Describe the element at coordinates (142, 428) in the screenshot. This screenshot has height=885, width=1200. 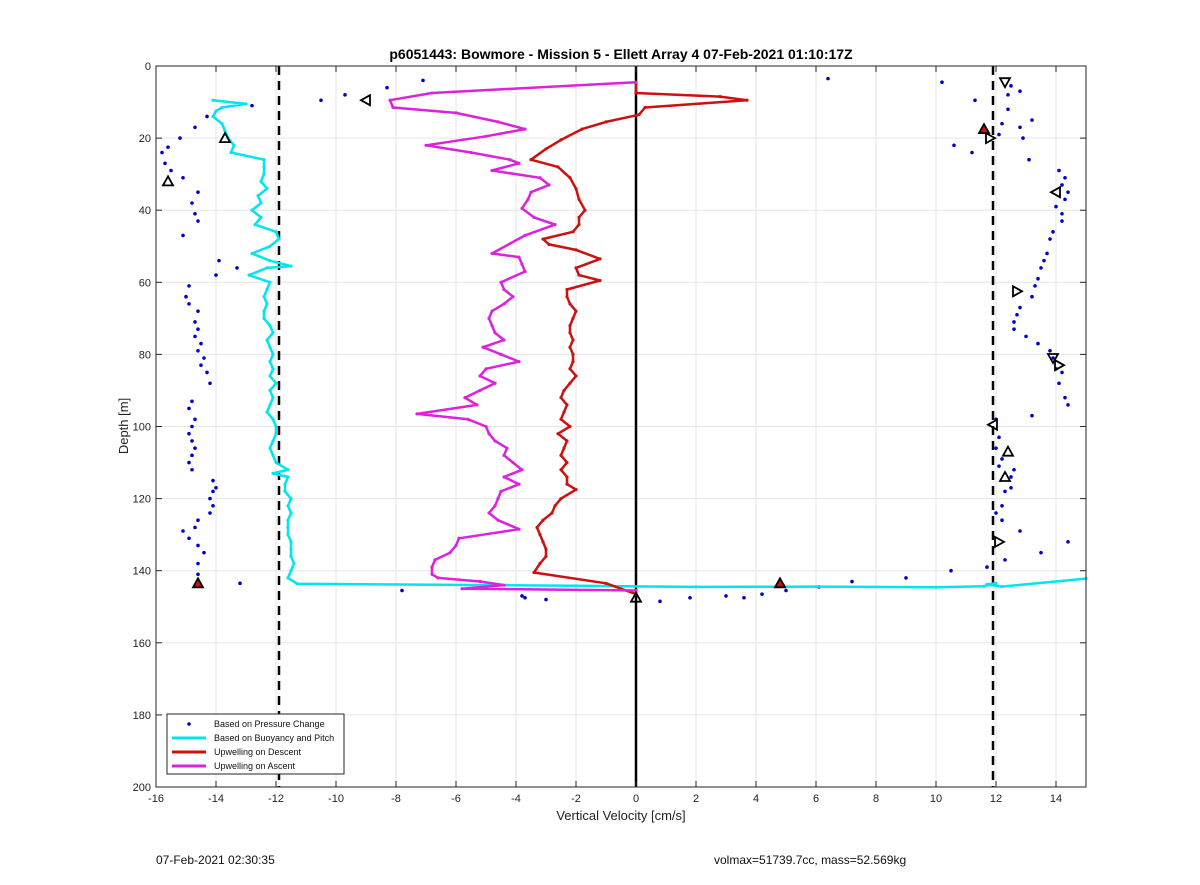
I see `y-tick-label: 100` at that location.